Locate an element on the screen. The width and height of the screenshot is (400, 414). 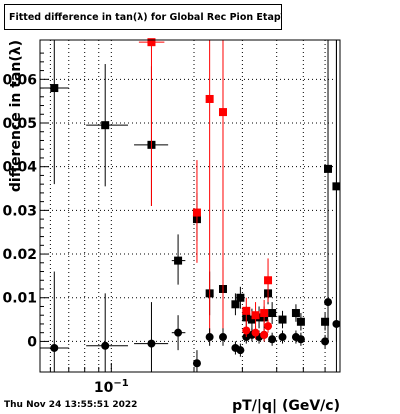
y-tick-label: 0.06 is located at coordinates (19, 80).